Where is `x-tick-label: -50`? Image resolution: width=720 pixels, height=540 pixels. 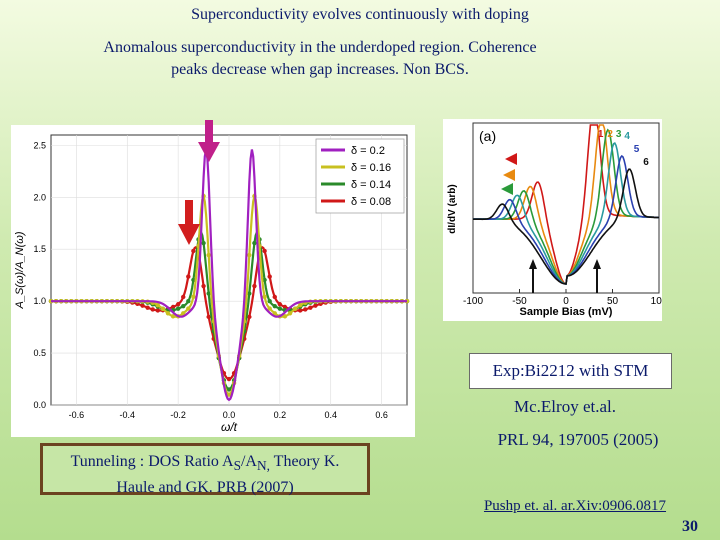
x-tick-label: -50 is located at coordinates (519, 301).